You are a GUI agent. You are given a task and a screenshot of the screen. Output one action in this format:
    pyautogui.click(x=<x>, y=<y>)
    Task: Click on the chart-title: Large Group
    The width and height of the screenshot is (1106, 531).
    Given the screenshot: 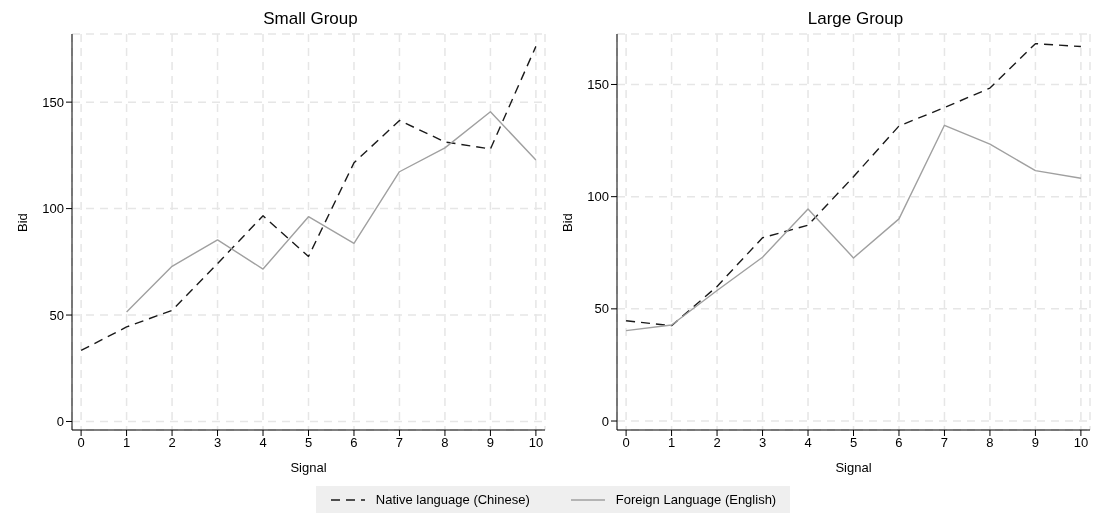 What is the action you would take?
    pyautogui.click(x=855, y=19)
    